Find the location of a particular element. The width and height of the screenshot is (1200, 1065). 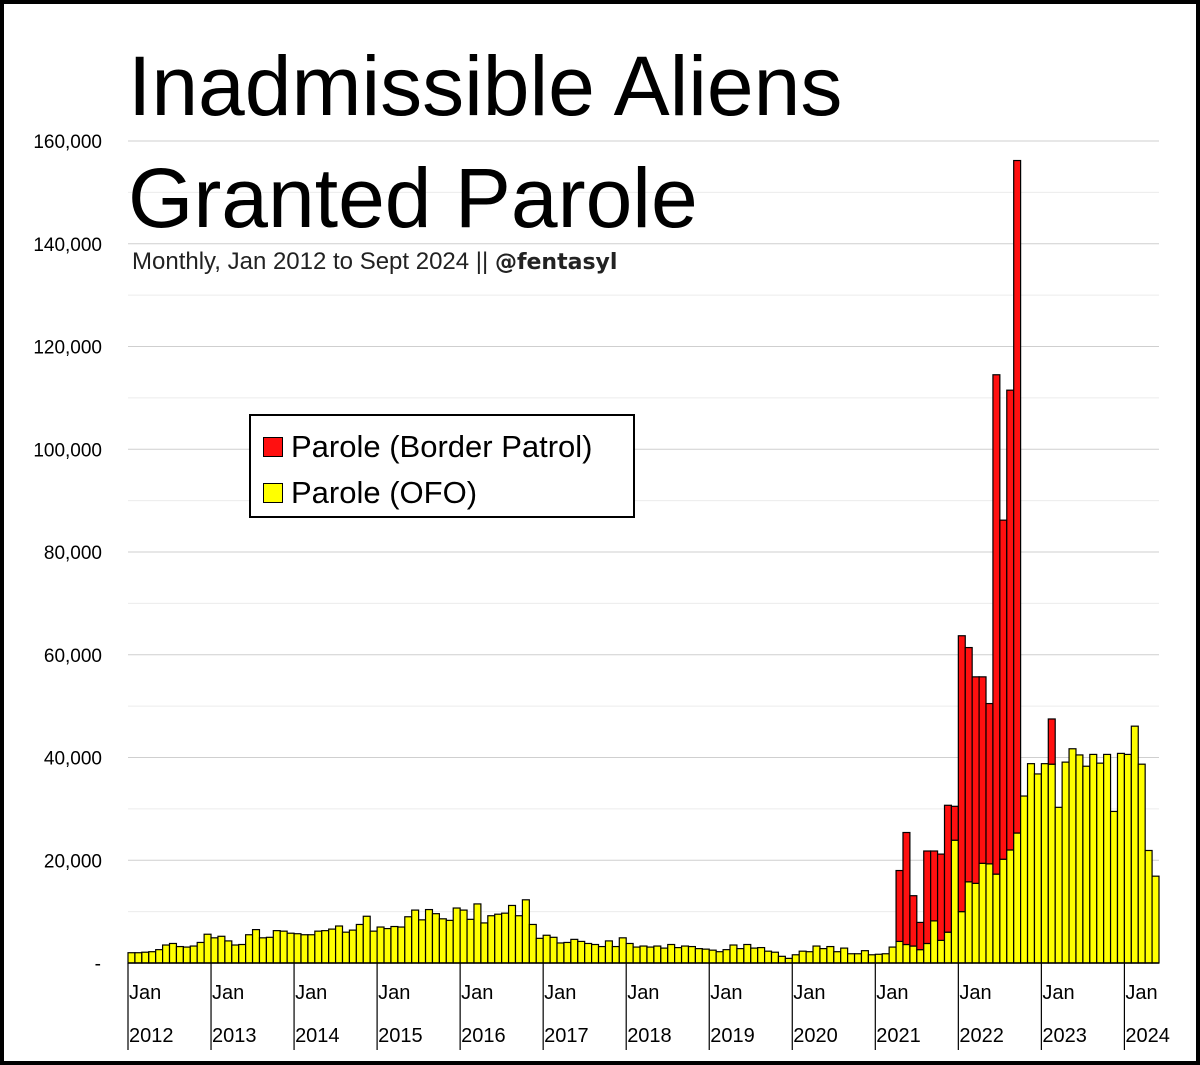

legend-entry-ofo: Parole (OFO) is located at coordinates (448, 493).